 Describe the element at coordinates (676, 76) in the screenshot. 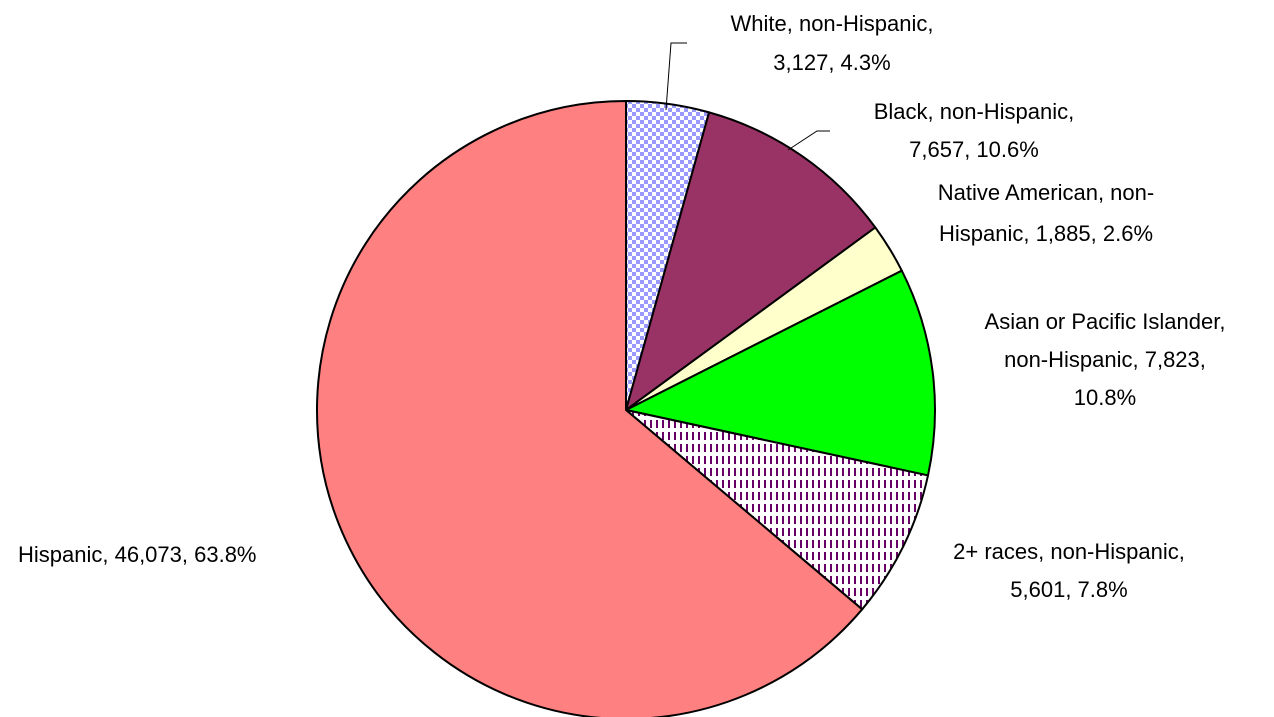

I see `leader-line-white-non-hispanic` at that location.